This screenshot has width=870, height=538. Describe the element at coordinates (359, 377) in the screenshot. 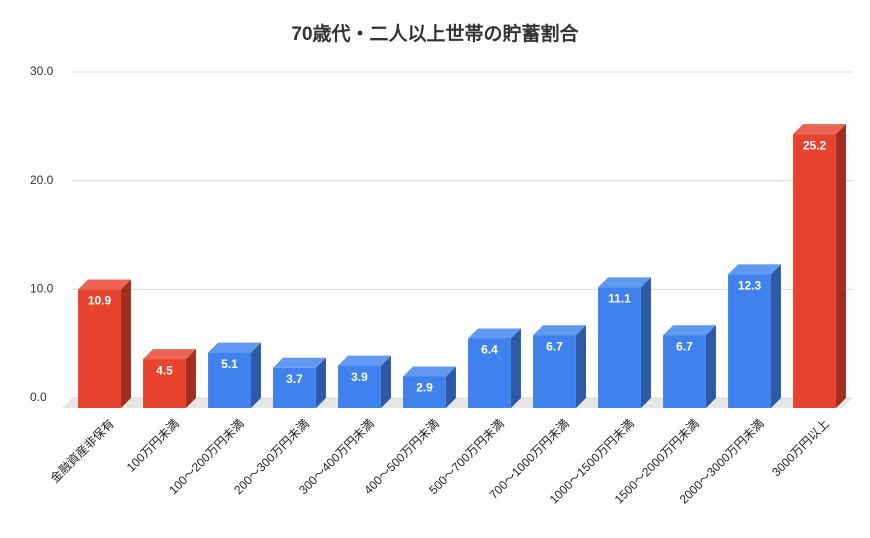

I see `value-label: 3.9` at that location.